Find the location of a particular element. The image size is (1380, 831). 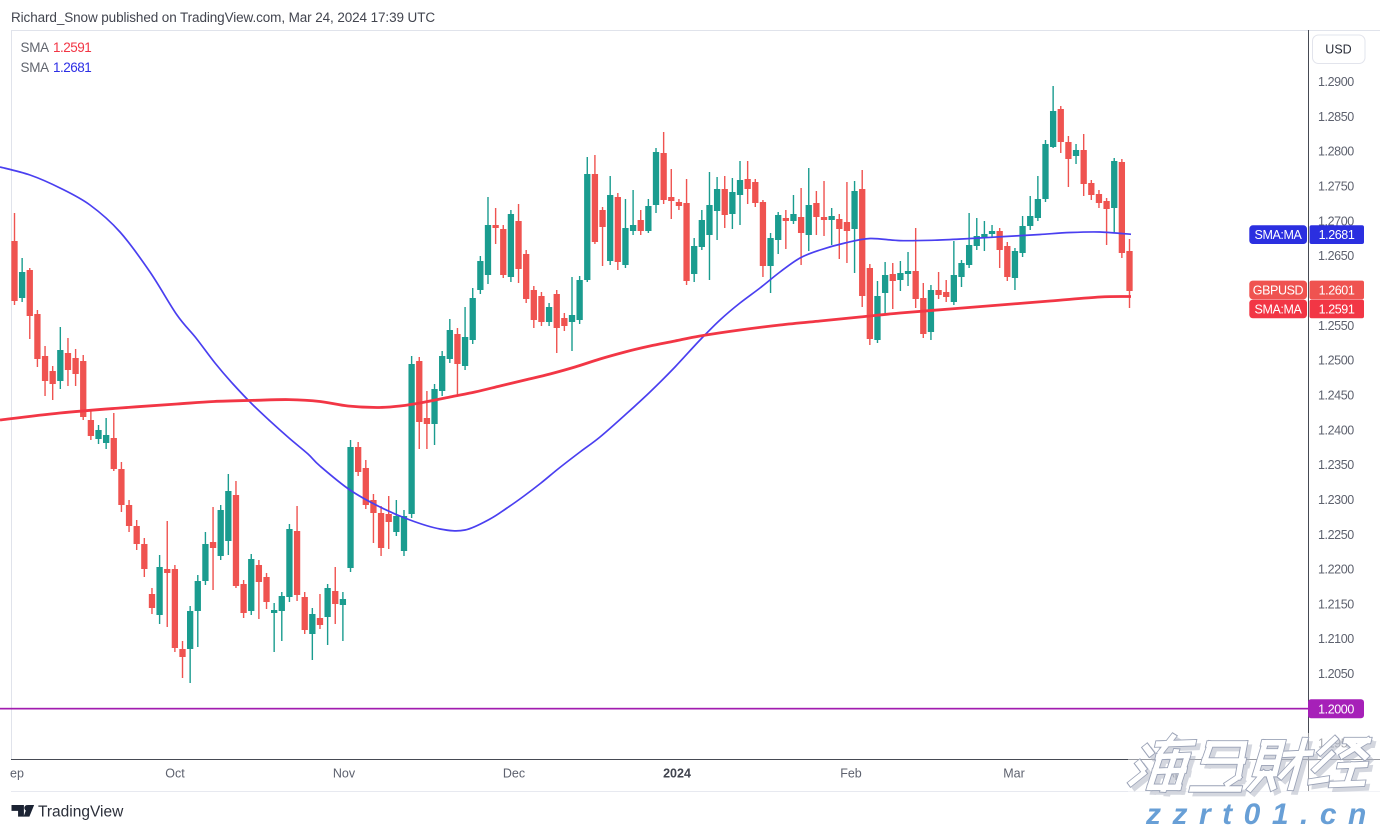

svg-text: Mar is located at coordinates (1014, 773).